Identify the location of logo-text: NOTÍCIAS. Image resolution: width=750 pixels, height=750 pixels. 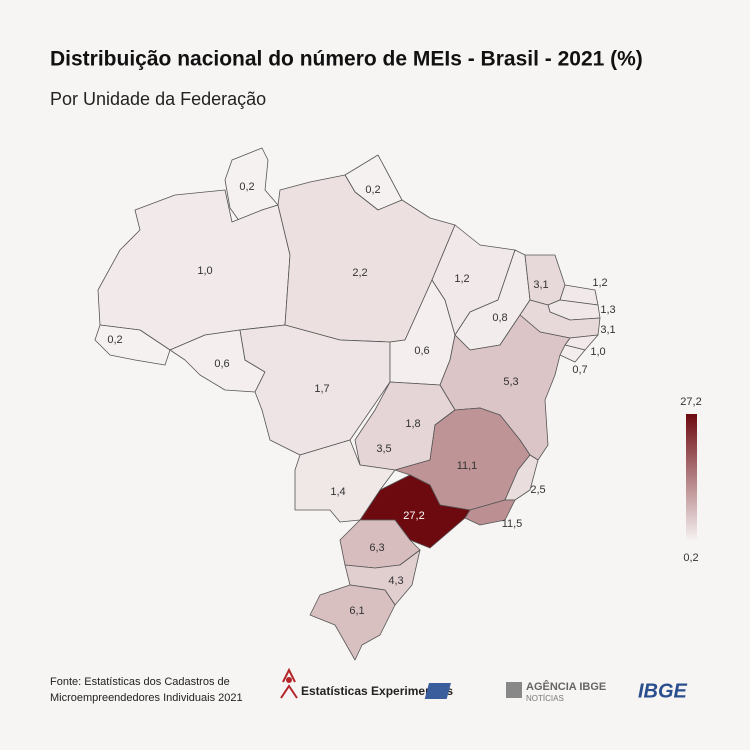
(545, 698).